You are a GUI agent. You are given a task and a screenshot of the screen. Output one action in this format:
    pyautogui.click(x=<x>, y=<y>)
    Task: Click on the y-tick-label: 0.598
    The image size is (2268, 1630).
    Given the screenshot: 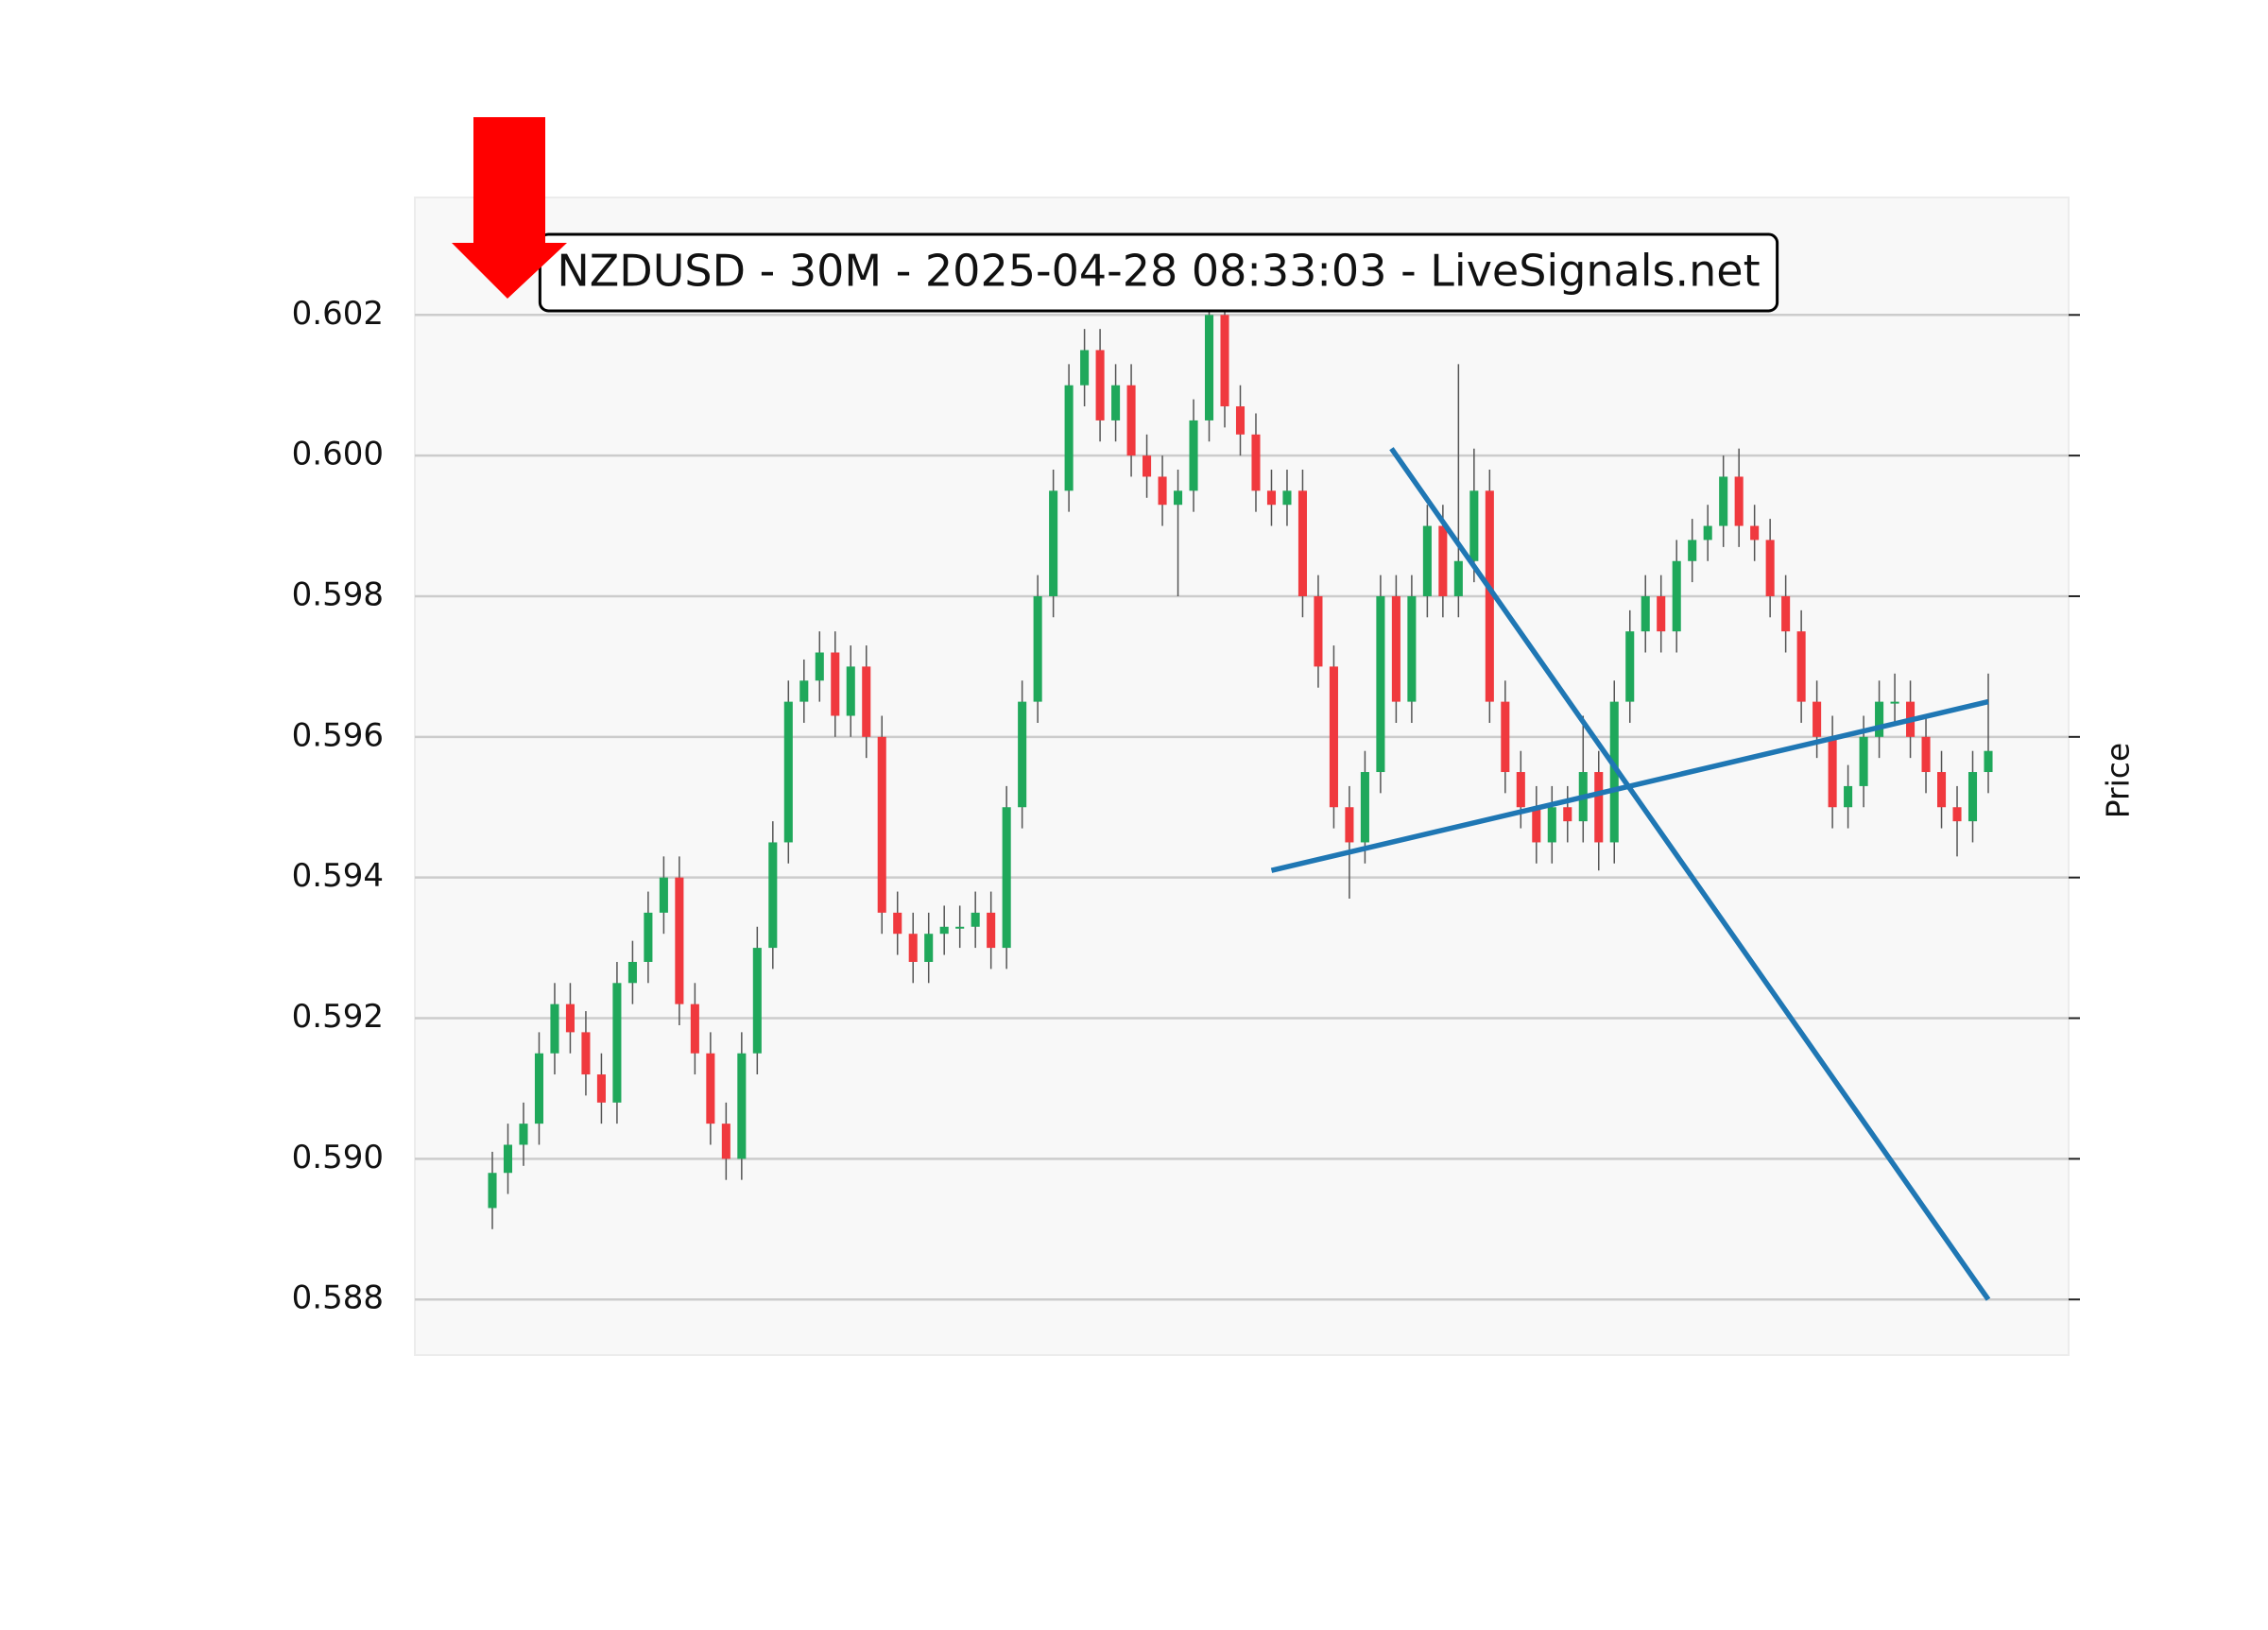 What is the action you would take?
    pyautogui.click(x=338, y=594)
    